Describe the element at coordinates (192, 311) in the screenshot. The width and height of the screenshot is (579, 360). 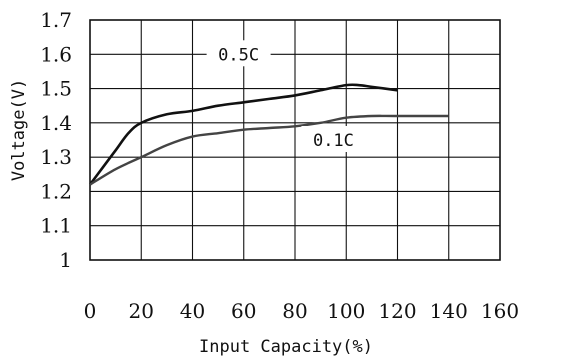
I see `x-tick-label: 40` at that location.